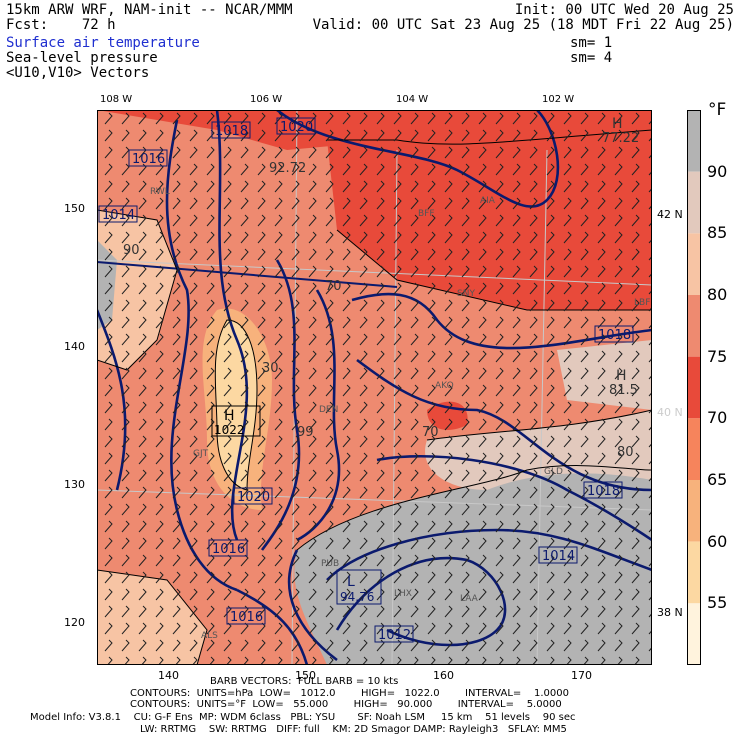 This screenshot has height=740, width=740. What do you see at coordinates (617, 124) in the screenshot?
I see `high-marker-ne: H` at bounding box center [617, 124].